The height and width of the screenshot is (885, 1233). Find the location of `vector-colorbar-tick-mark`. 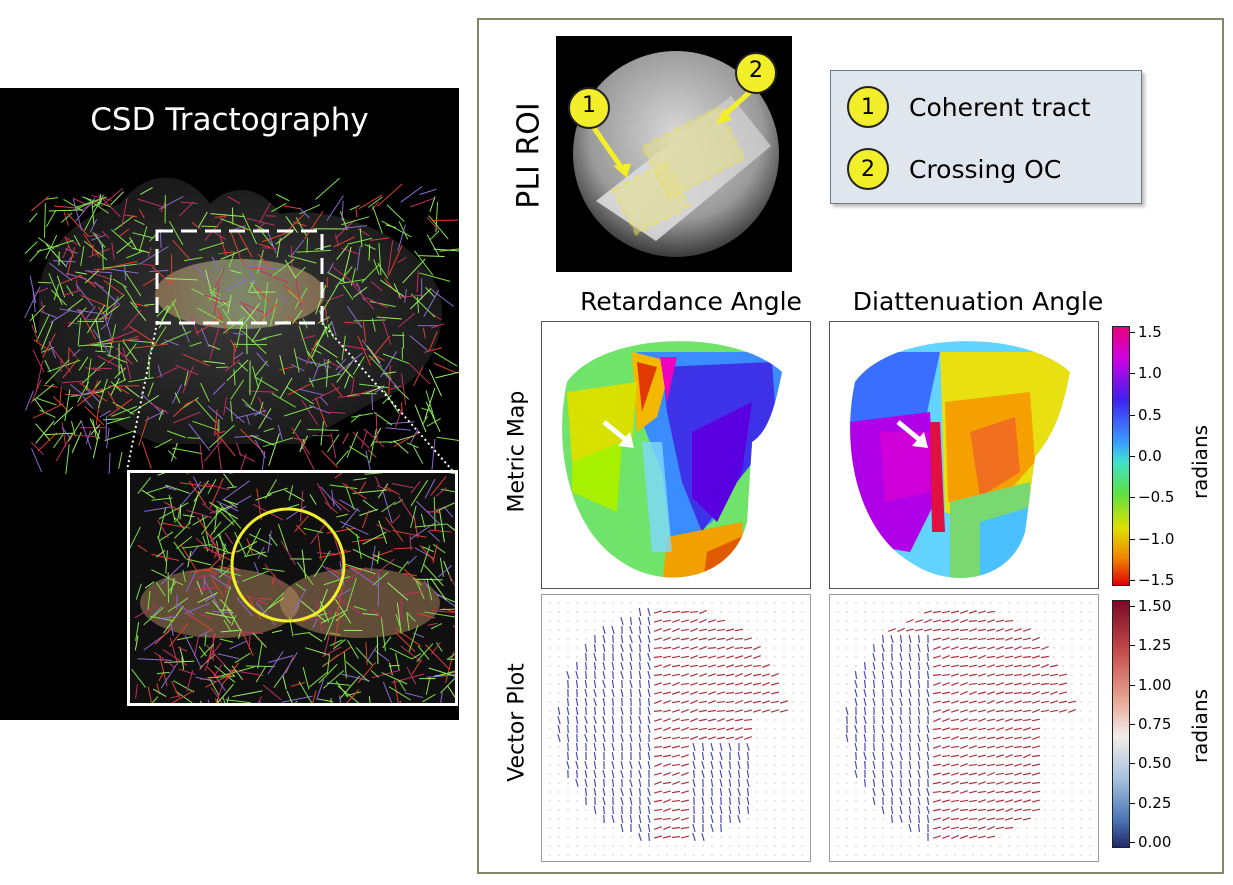

vector-colorbar-tick-mark is located at coordinates (1132, 764).